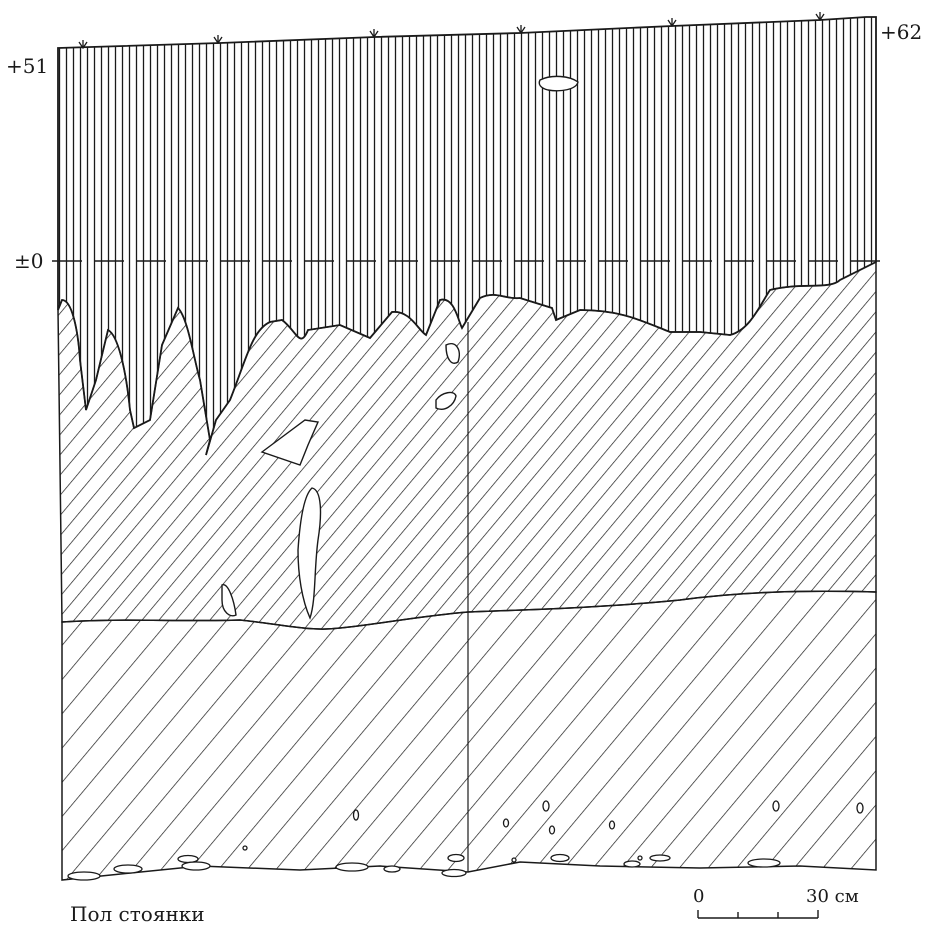 The image size is (929, 934). What do you see at coordinates (137, 914) in the screenshot?
I see `figure-caption: Пол стоянки` at bounding box center [137, 914].